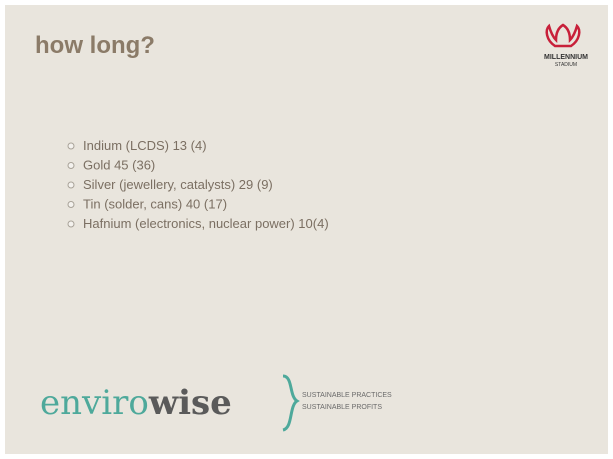 This screenshot has height=459, width=613. What do you see at coordinates (342, 407) in the screenshot?
I see `tagline: SUSTAINABLE PROFITS` at bounding box center [342, 407].